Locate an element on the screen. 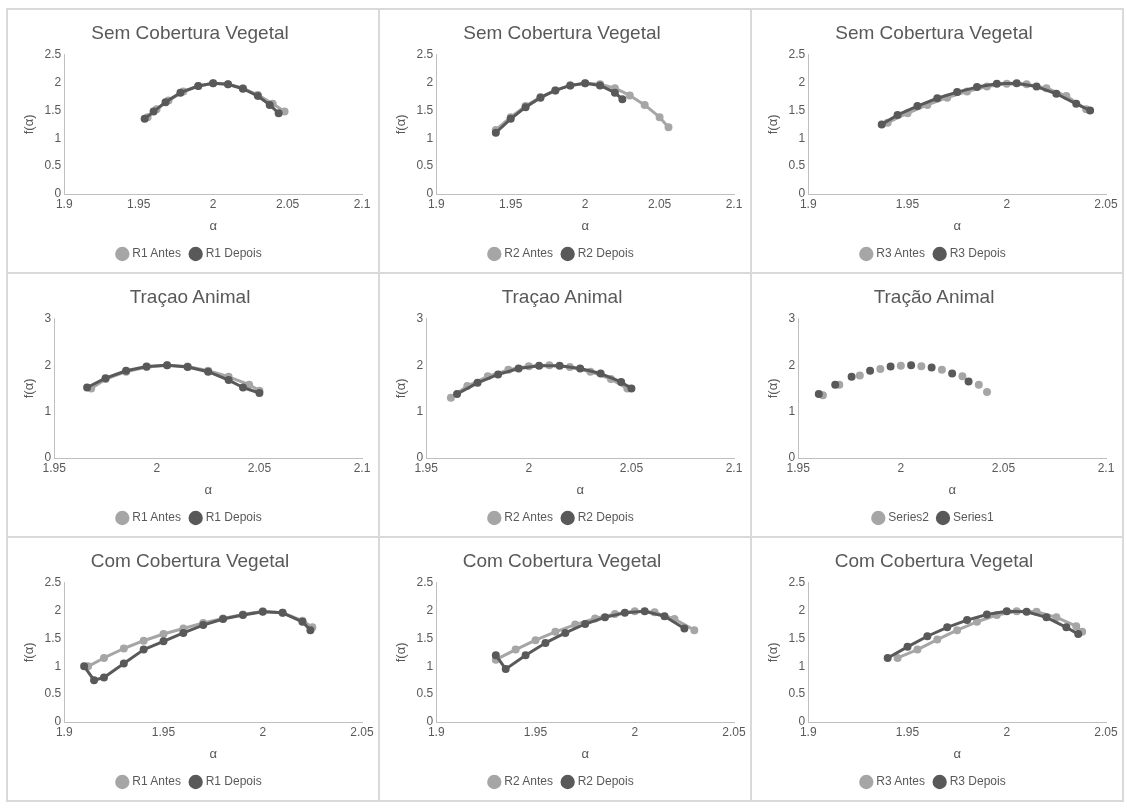 This screenshot has height=811, width=1127. legend-label: Series1 is located at coordinates (974, 517).